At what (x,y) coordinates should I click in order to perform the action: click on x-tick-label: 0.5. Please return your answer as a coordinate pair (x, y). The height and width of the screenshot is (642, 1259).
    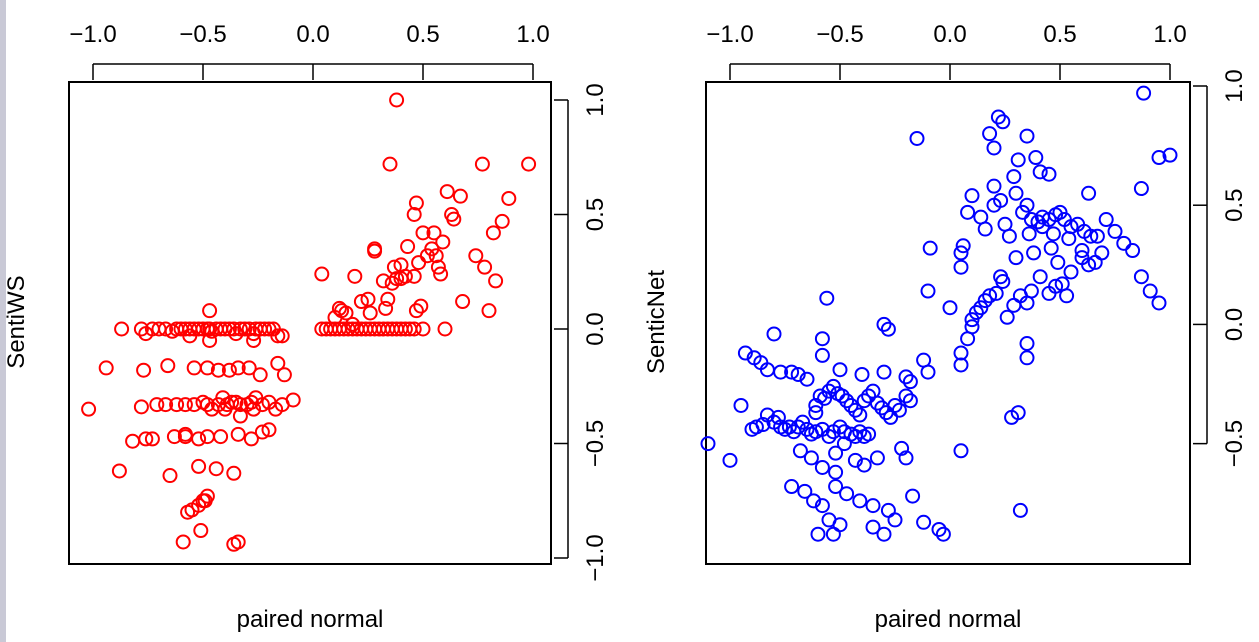
    Looking at the image, I should click on (1059, 34).